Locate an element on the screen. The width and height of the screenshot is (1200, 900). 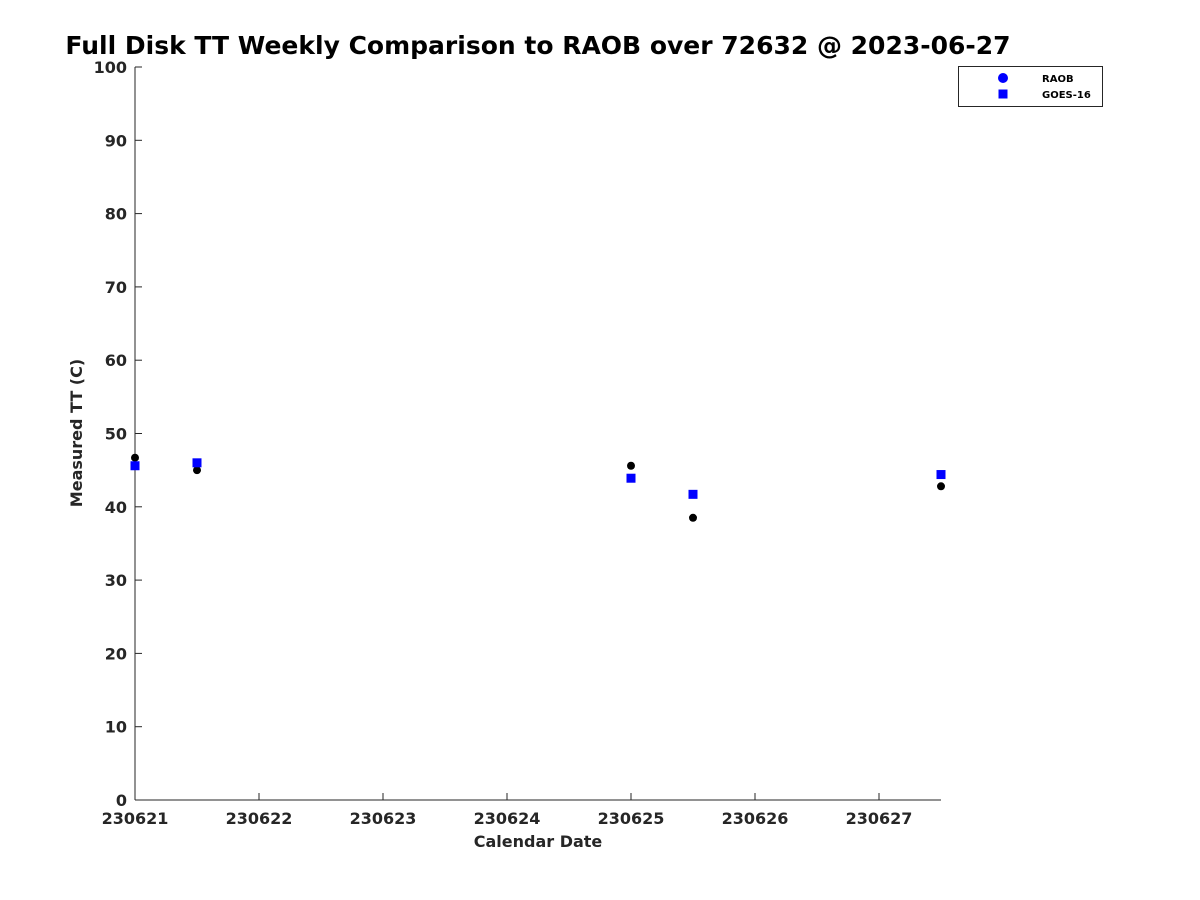
x-tick-label: 230624 is located at coordinates (507, 818).